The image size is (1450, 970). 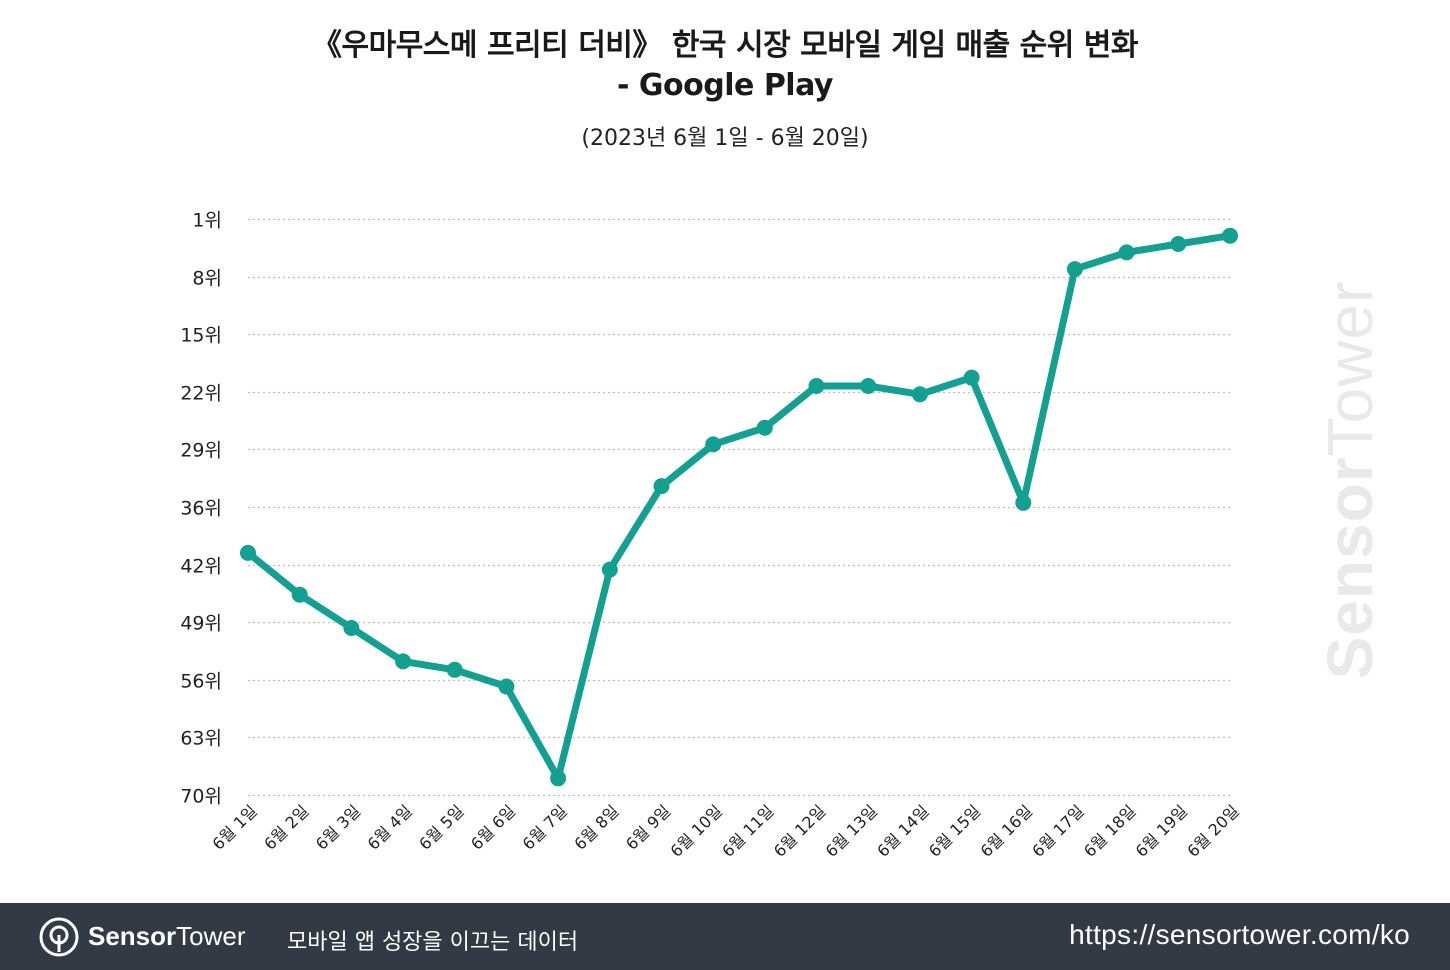 I want to click on y-tick-label: 36위, so click(x=201, y=509).